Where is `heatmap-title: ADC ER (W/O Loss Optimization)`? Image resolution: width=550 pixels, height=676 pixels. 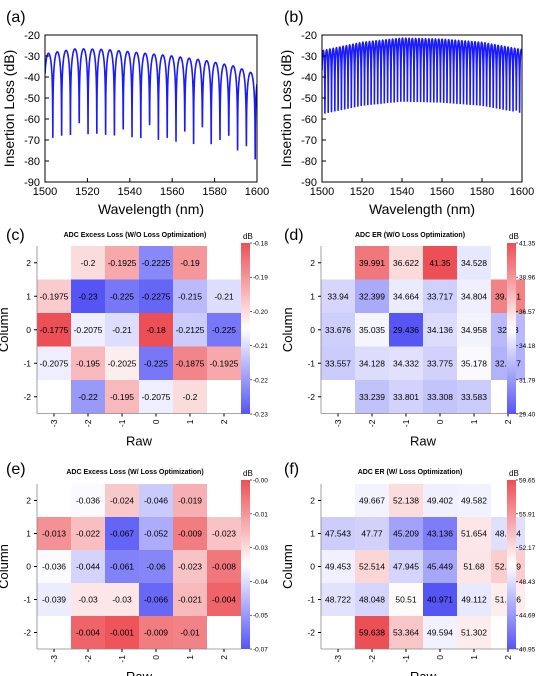
heatmap-title: ADC ER (W/O Loss Optimization) is located at coordinates (410, 235).